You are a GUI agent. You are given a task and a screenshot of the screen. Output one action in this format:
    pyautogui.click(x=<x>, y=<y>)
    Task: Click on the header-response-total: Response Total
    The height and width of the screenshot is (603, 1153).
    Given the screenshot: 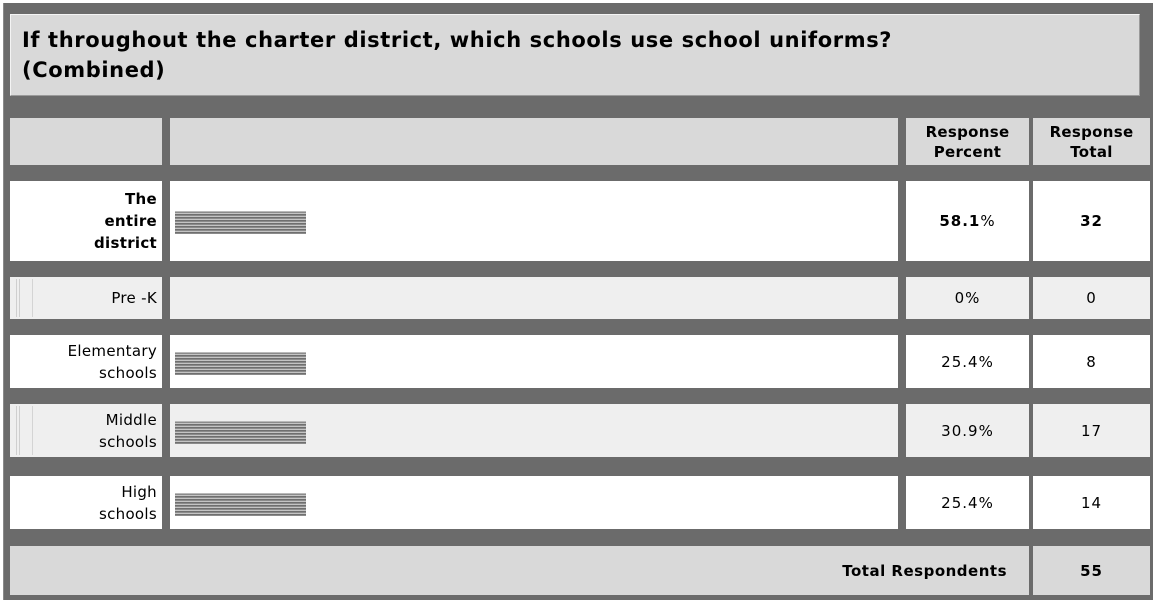 What is the action you would take?
    pyautogui.click(x=1091, y=141)
    